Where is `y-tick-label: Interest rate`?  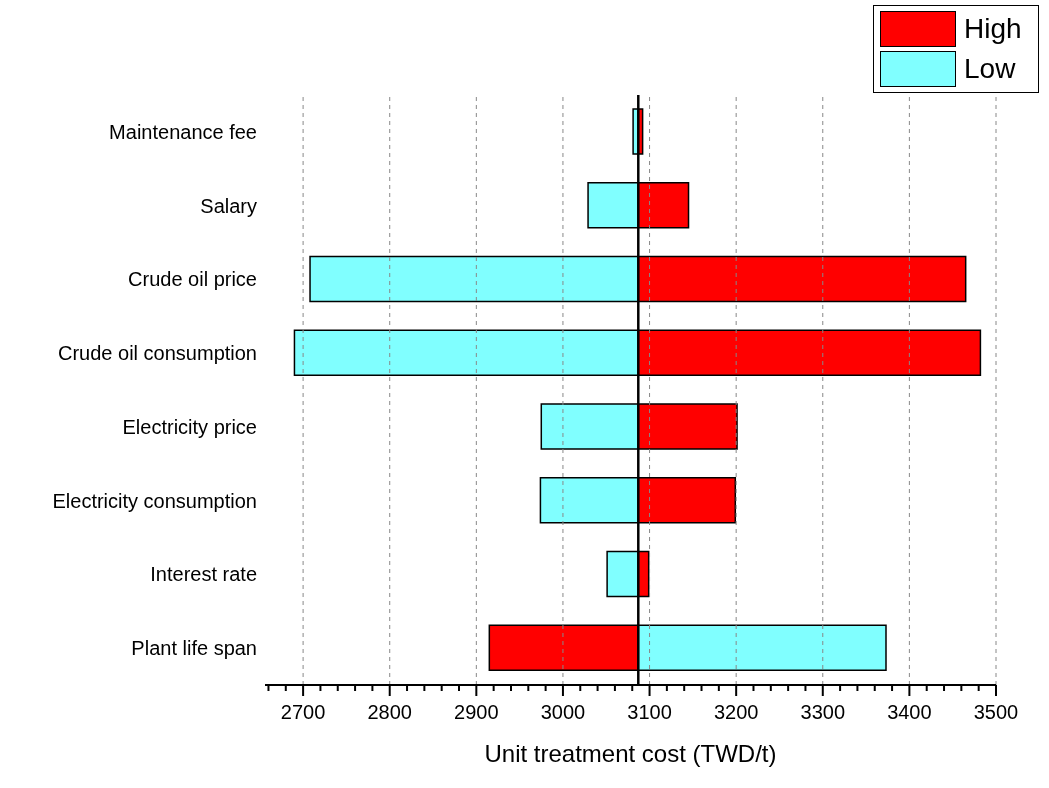
y-tick-label: Interest rate is located at coordinates (203, 574).